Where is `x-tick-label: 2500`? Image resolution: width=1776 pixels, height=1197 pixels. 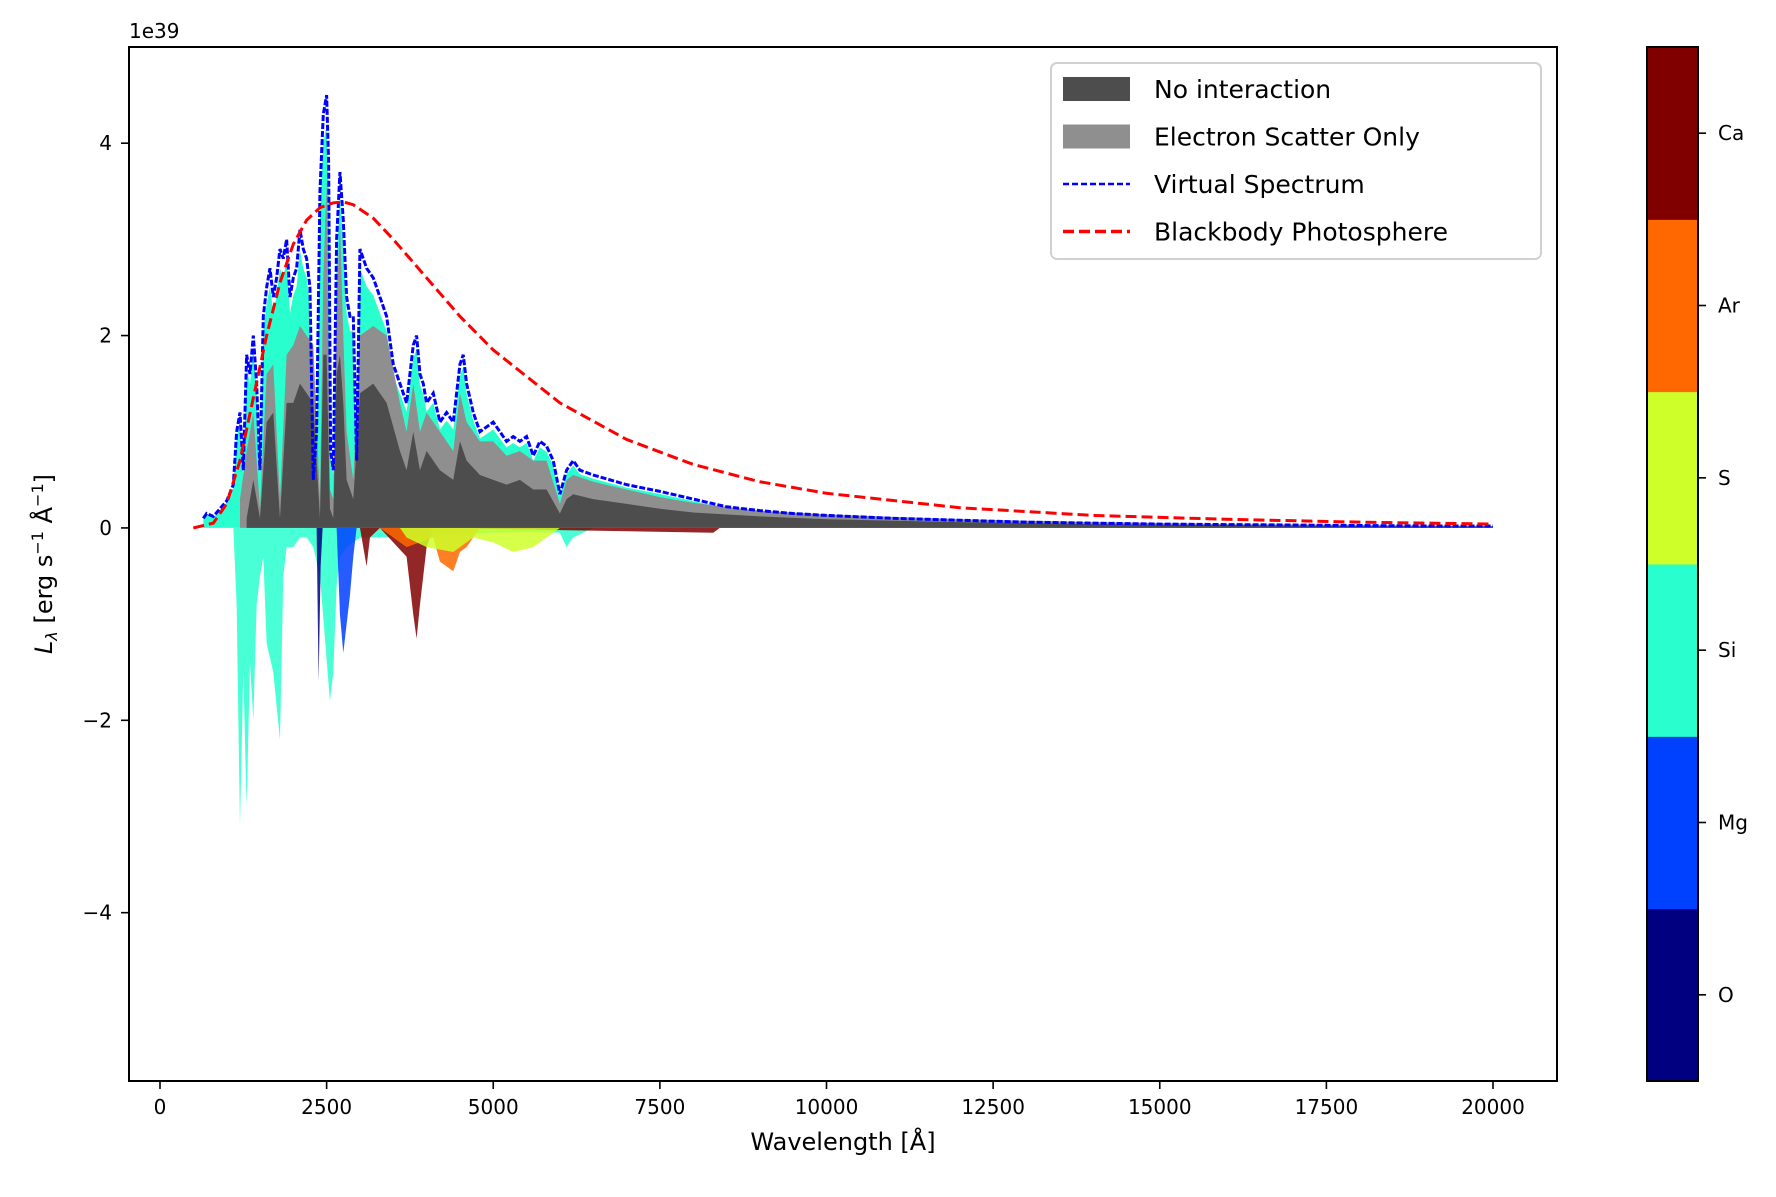 x-tick-label: 2500 is located at coordinates (326, 1107).